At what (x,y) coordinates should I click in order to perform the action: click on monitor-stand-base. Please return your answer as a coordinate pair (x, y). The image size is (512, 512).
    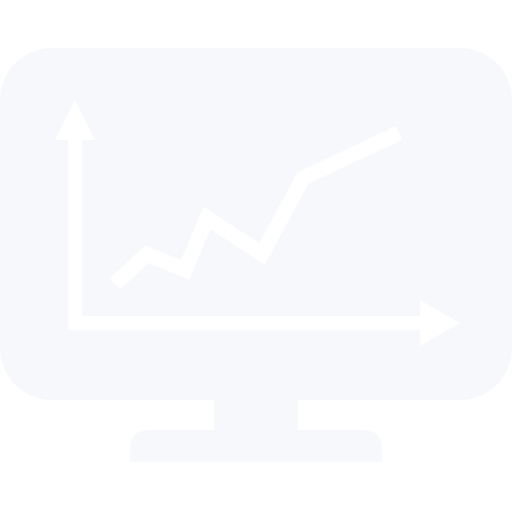
    Looking at the image, I should click on (256, 446).